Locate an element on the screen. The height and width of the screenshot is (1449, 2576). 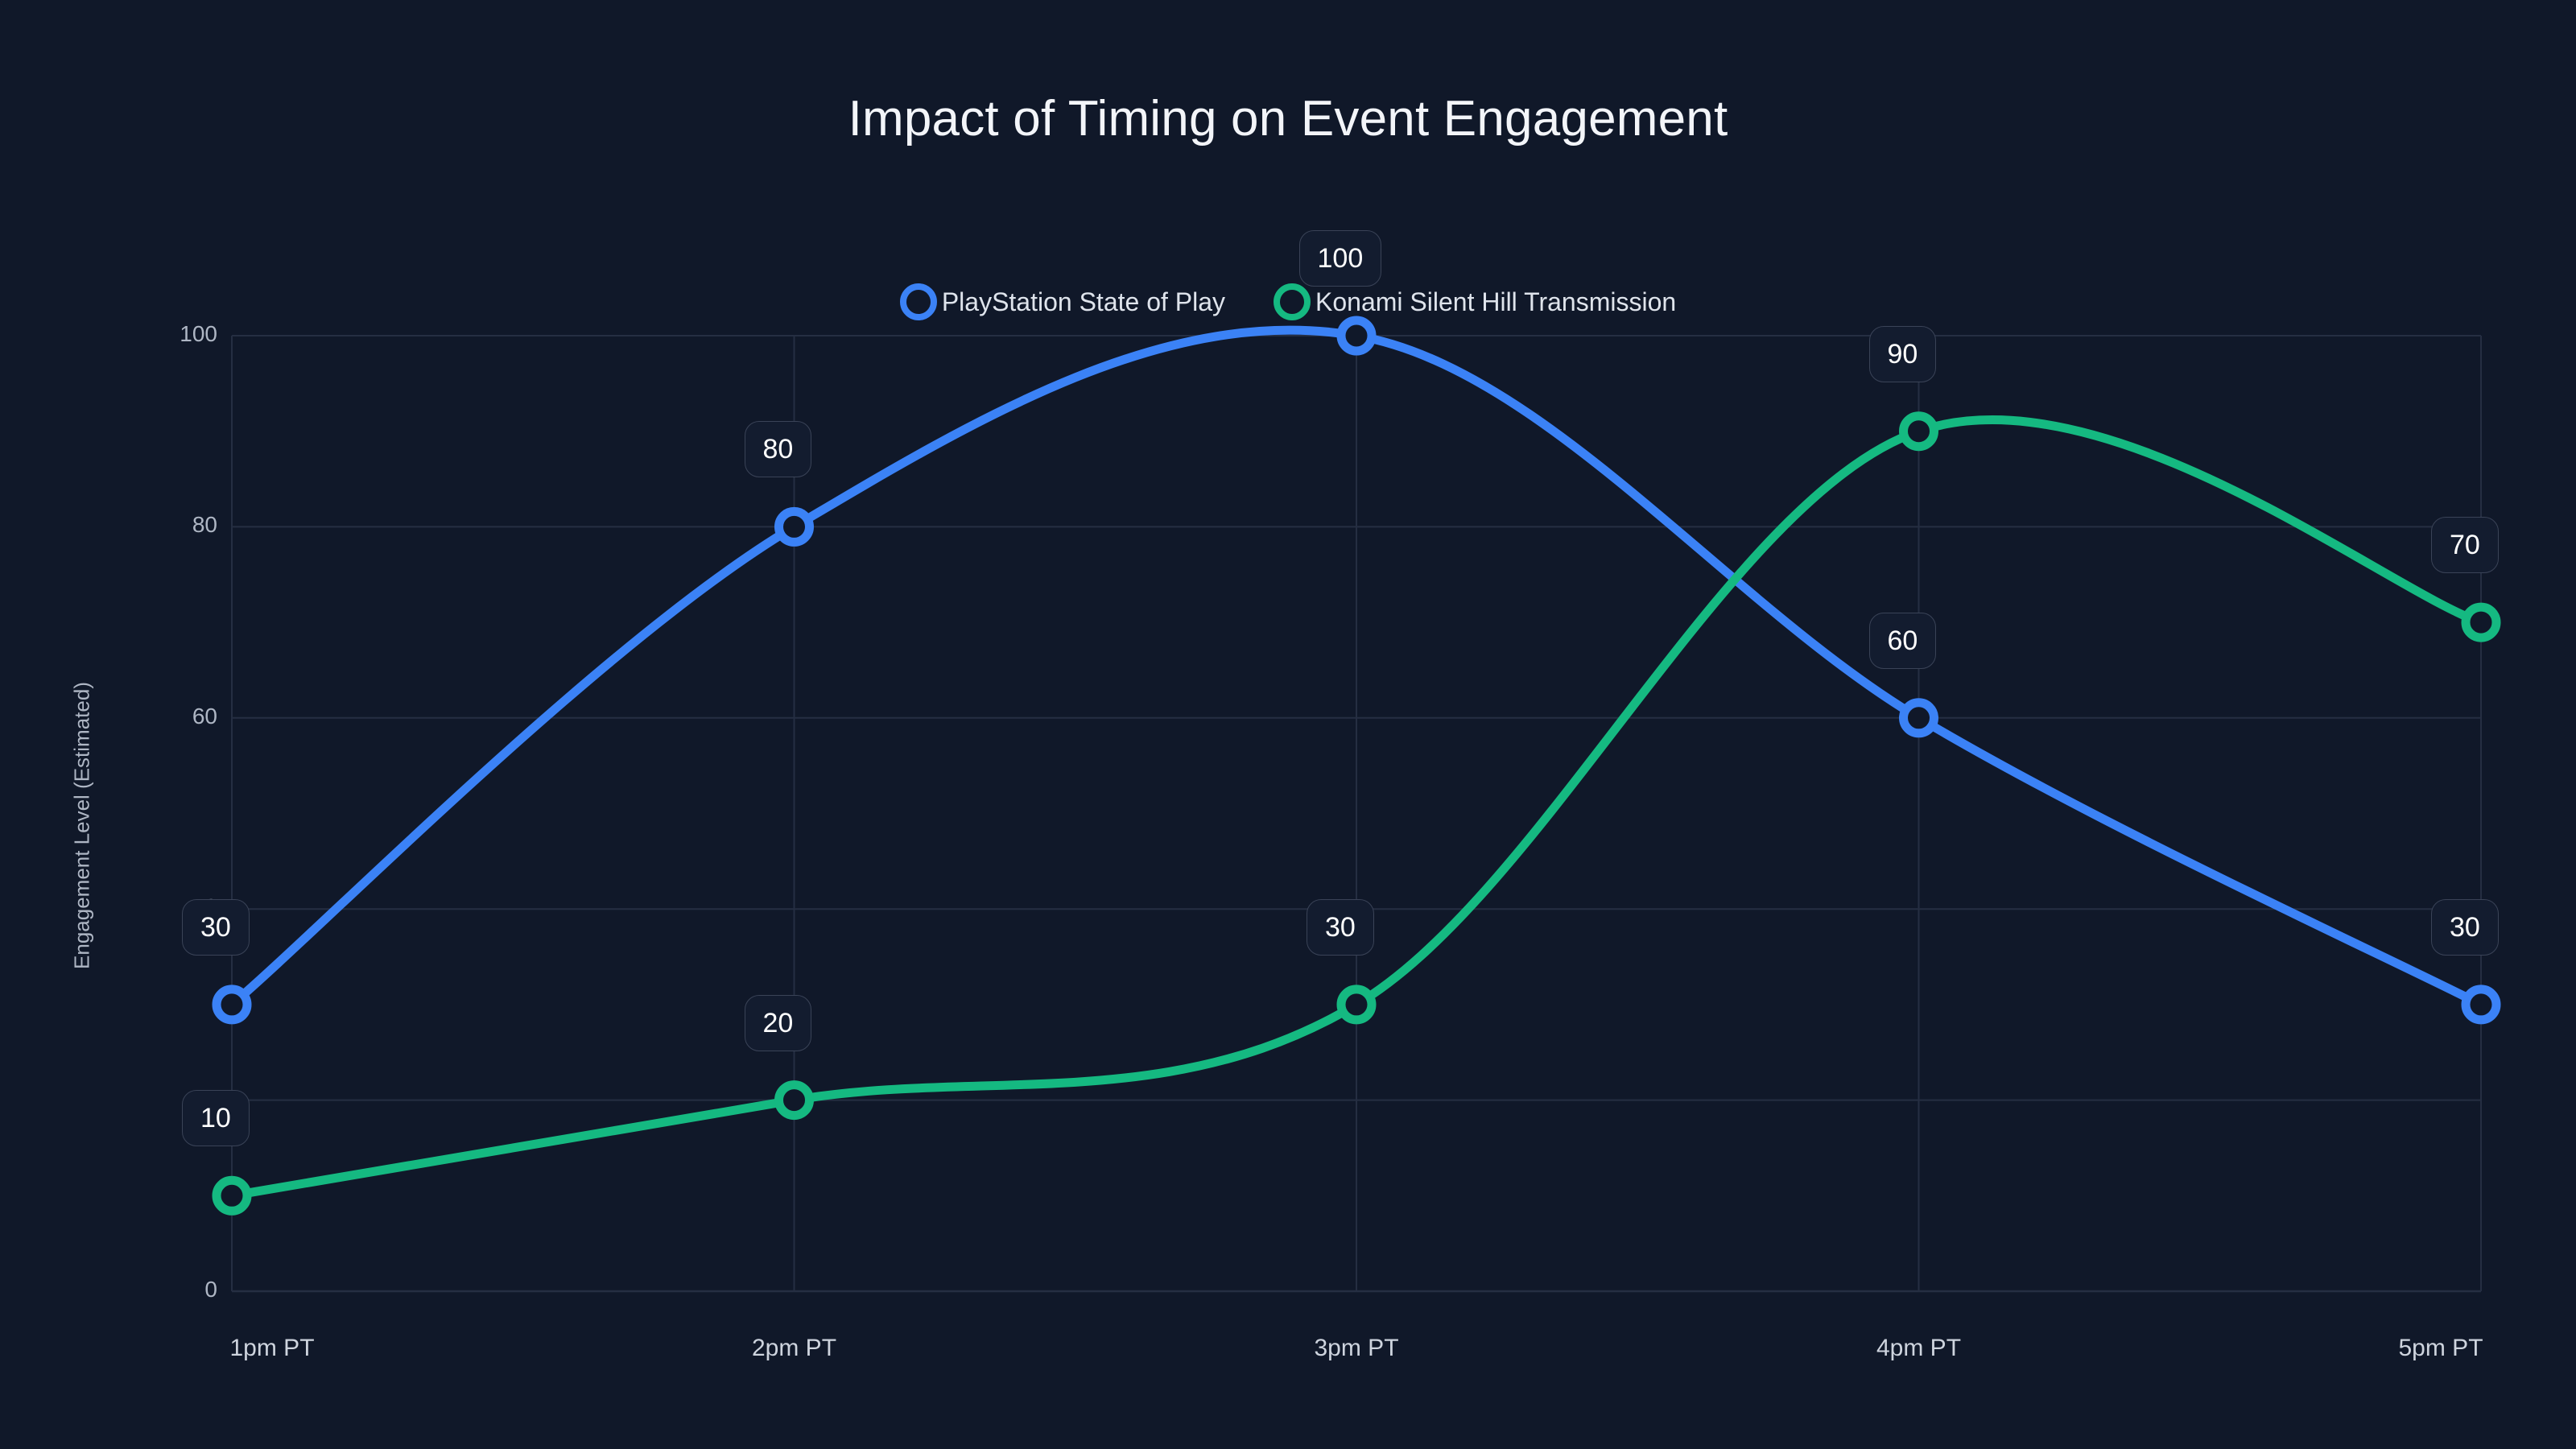
data-point-label: 100 is located at coordinates (1340, 258).